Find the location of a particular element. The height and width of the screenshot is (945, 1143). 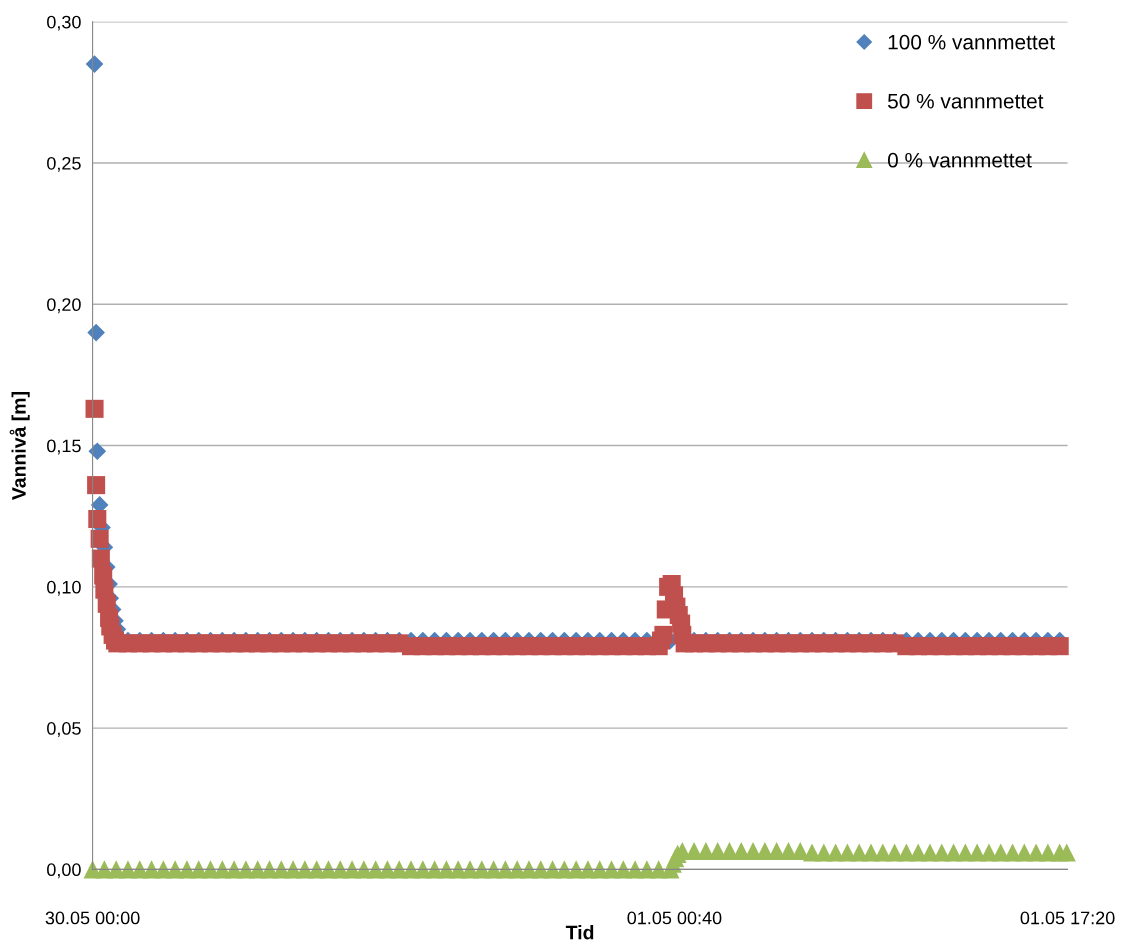

legend-label: 50 % vannmettet is located at coordinates (965, 101).